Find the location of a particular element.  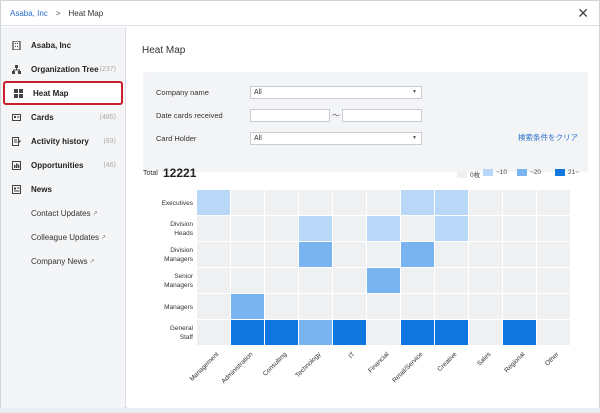

sidebar-item-heat-map: Heat Map is located at coordinates (63, 93).